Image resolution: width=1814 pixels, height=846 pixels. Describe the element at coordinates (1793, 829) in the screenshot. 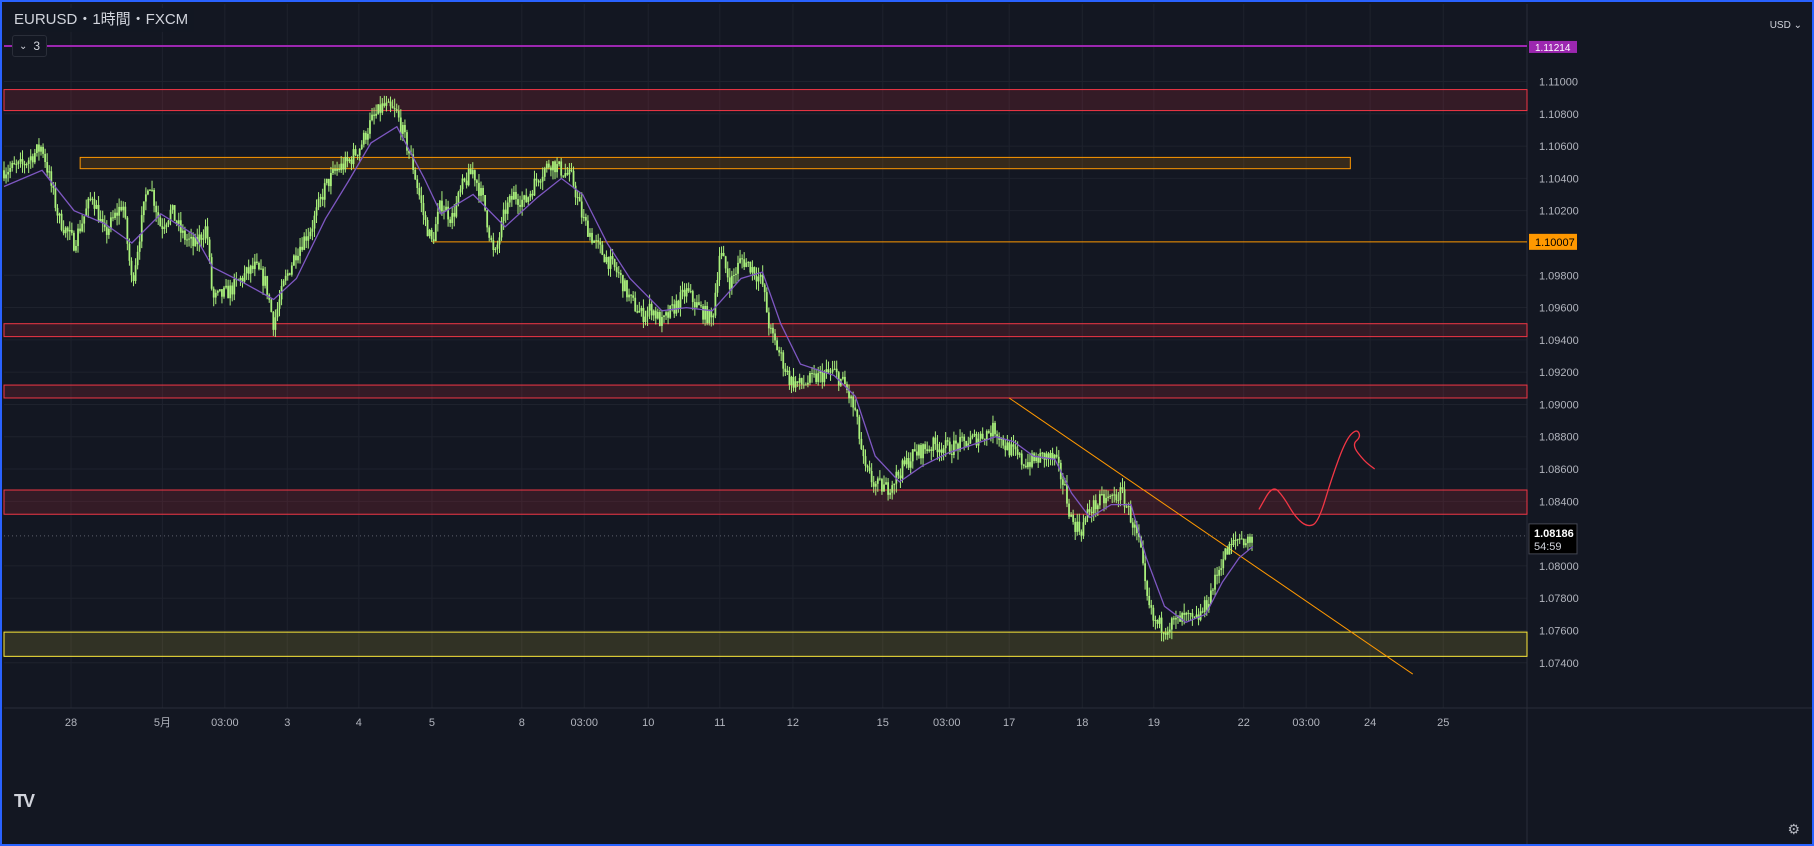

I see `gear-icon: ⚙` at that location.